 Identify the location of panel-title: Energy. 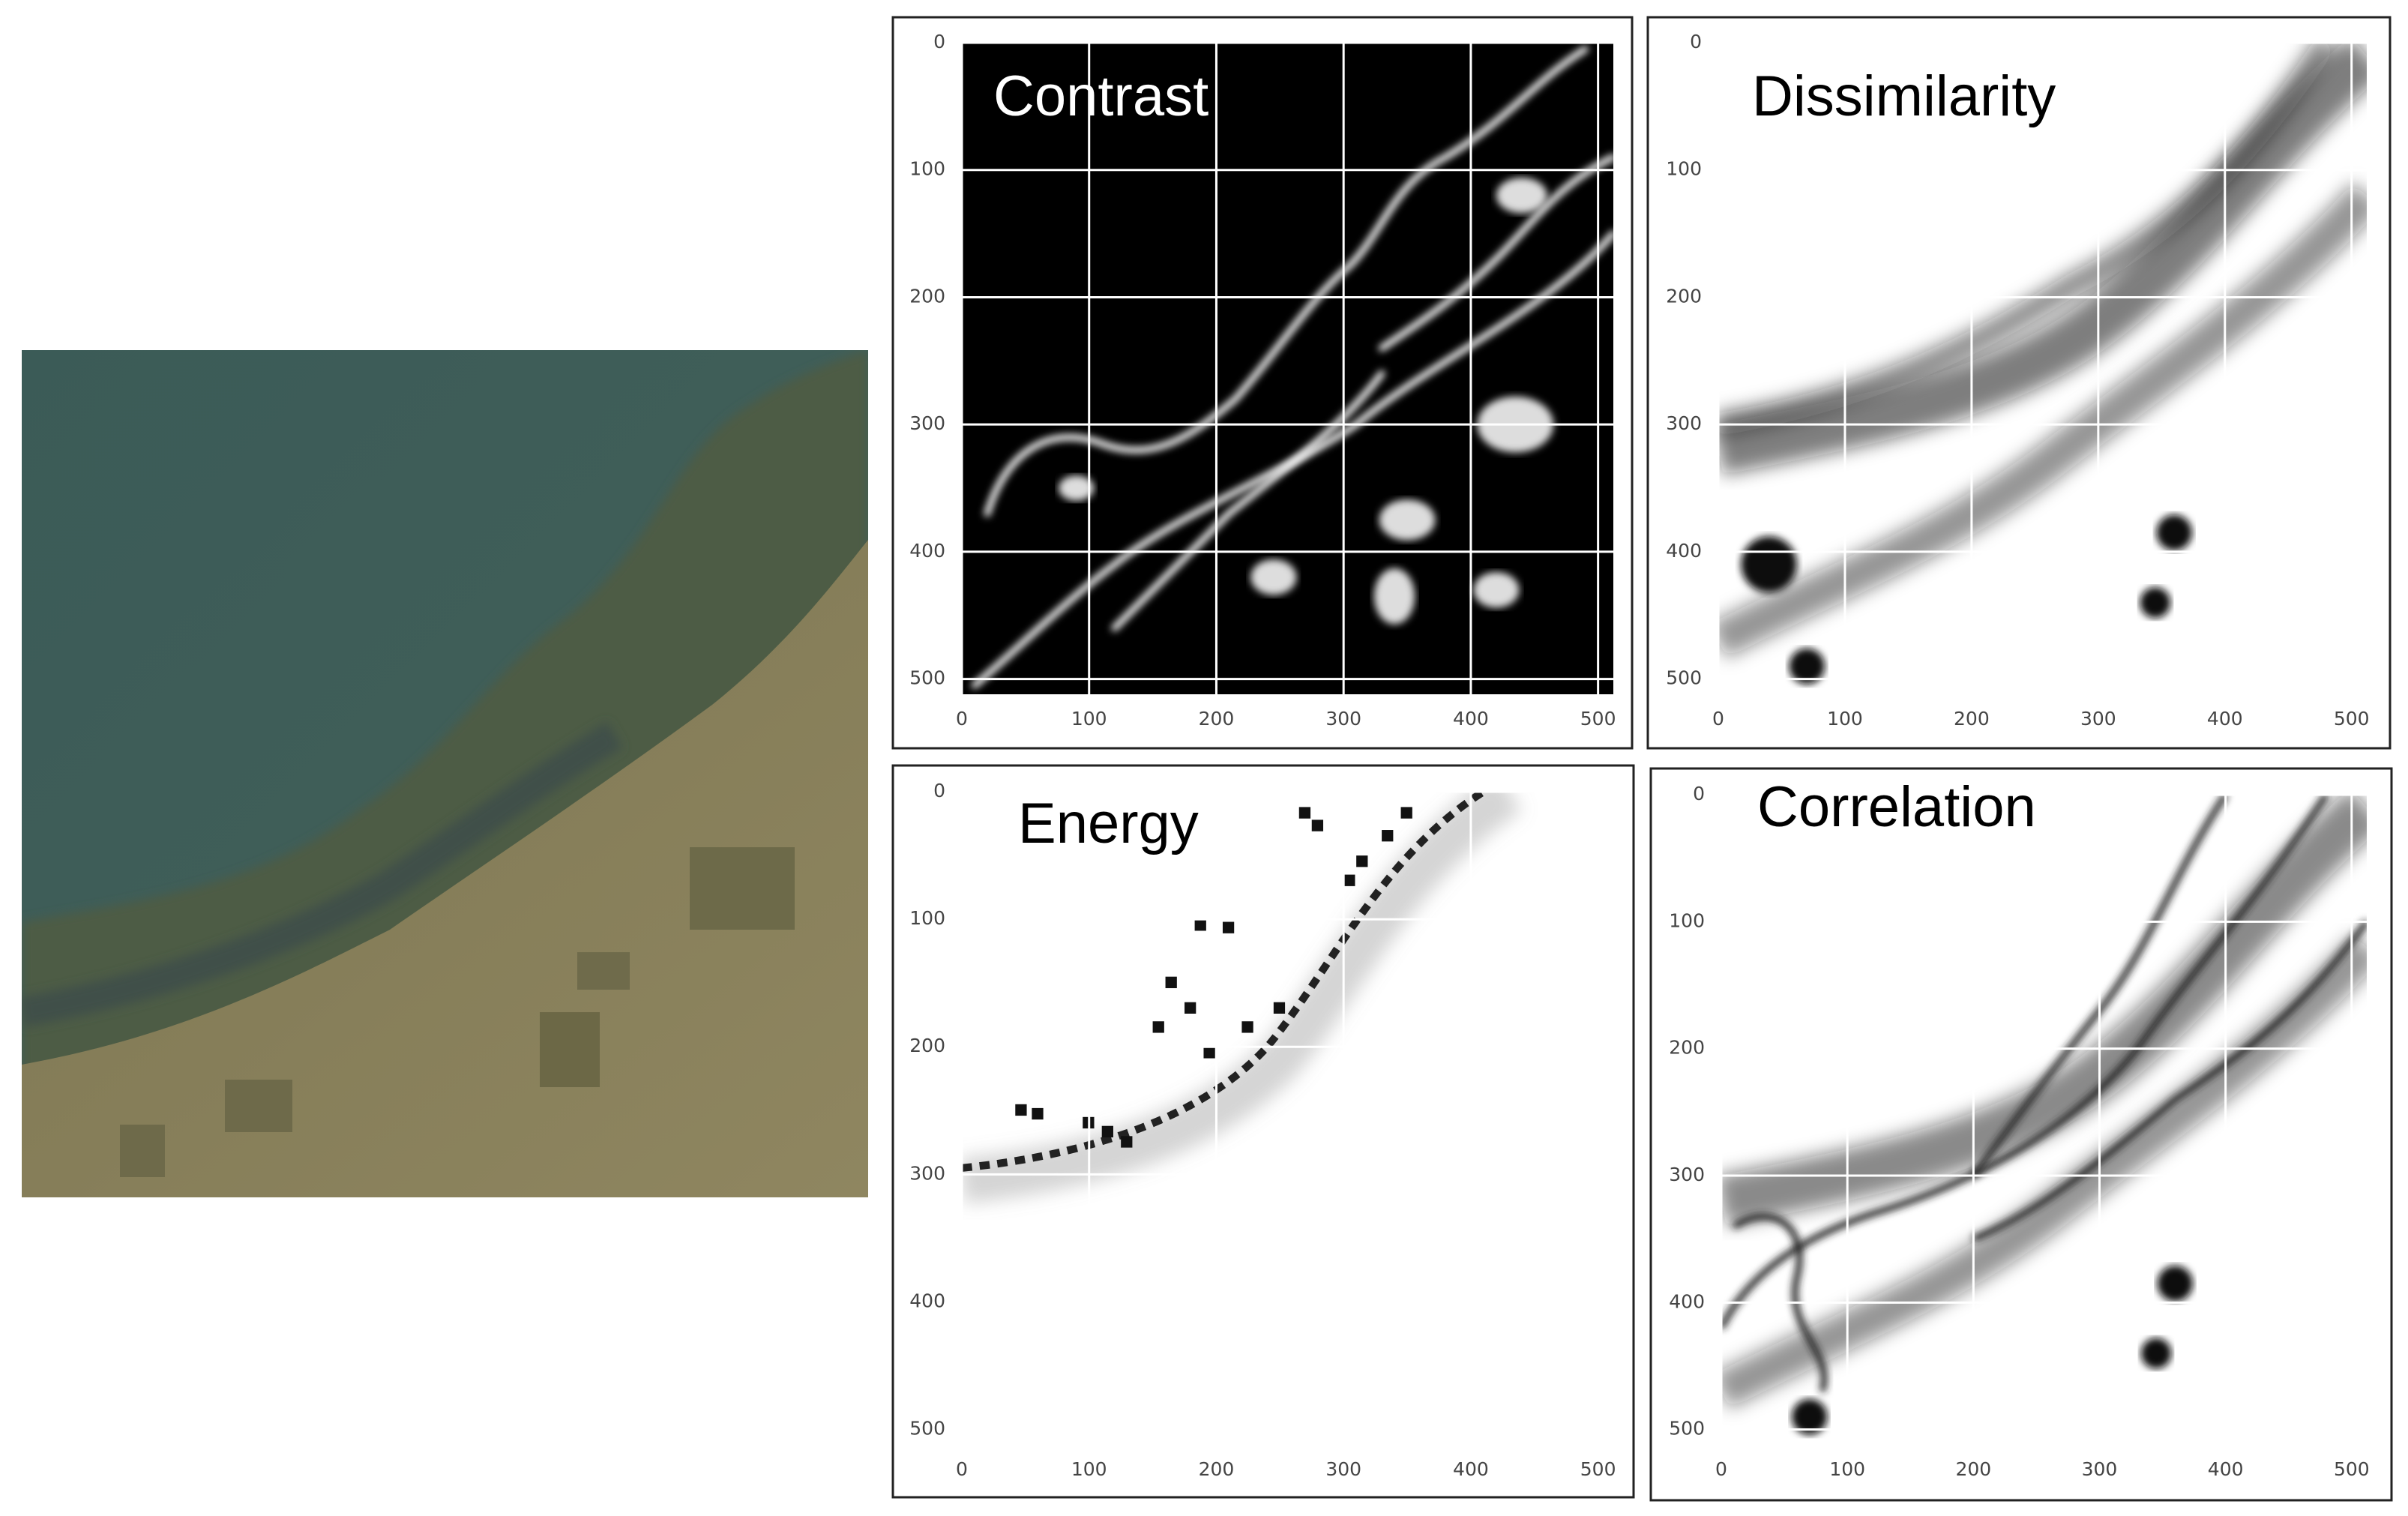
(1108, 823).